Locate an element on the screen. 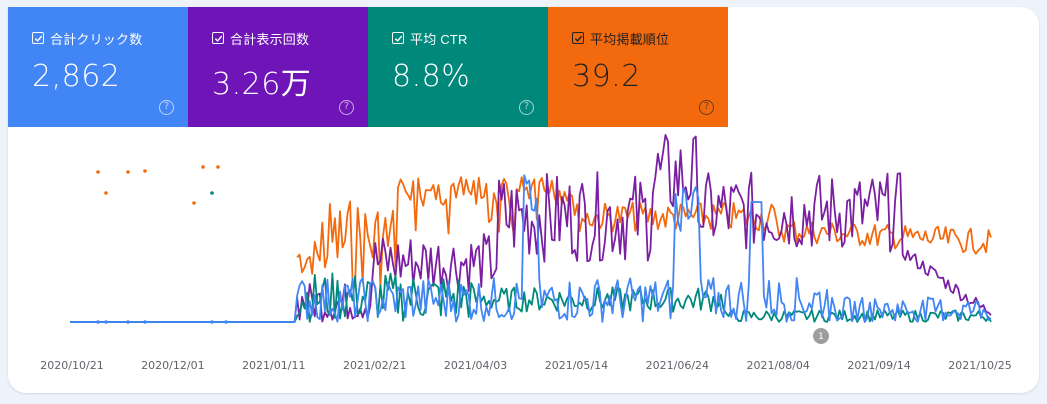 The height and width of the screenshot is (404, 1047). tile-value: 3.26万 is located at coordinates (262, 84).